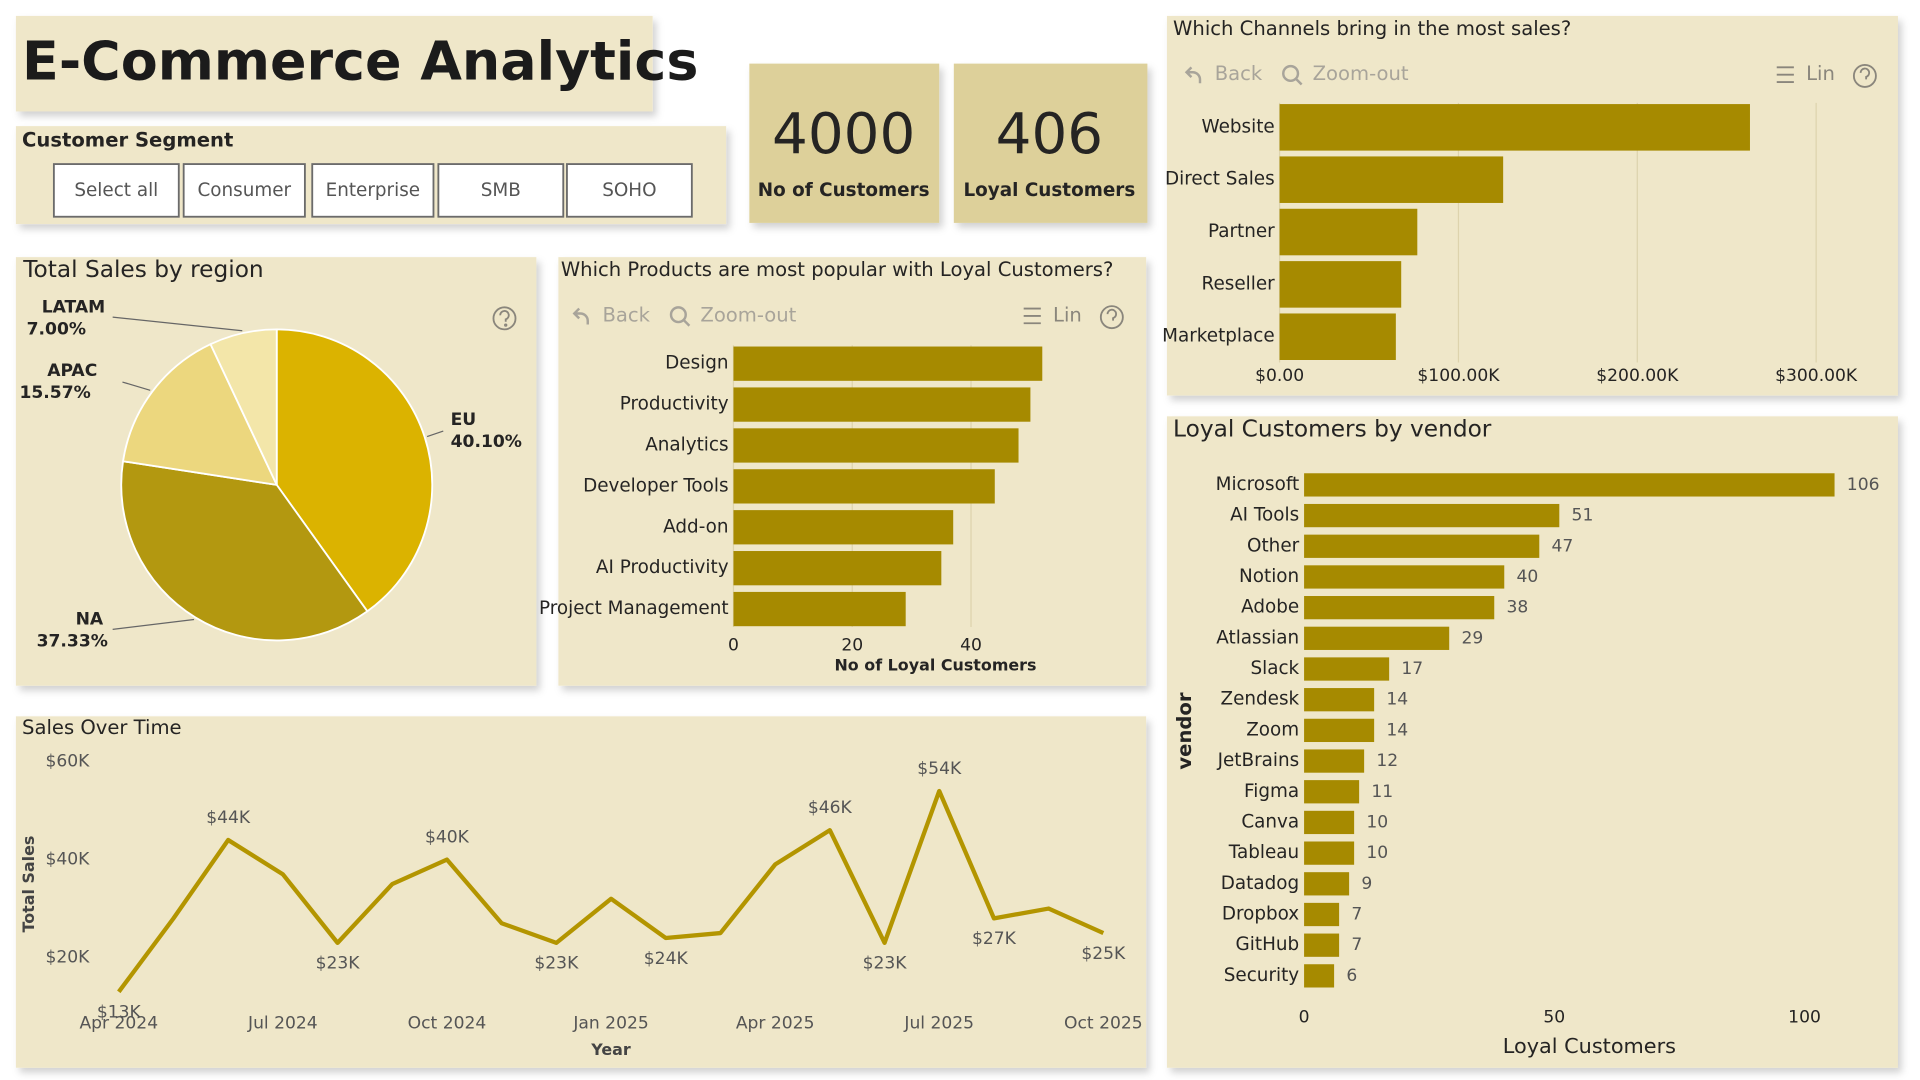  Describe the element at coordinates (282, 1024) in the screenshot. I see `x-tick-label: Jul 2024` at that location.